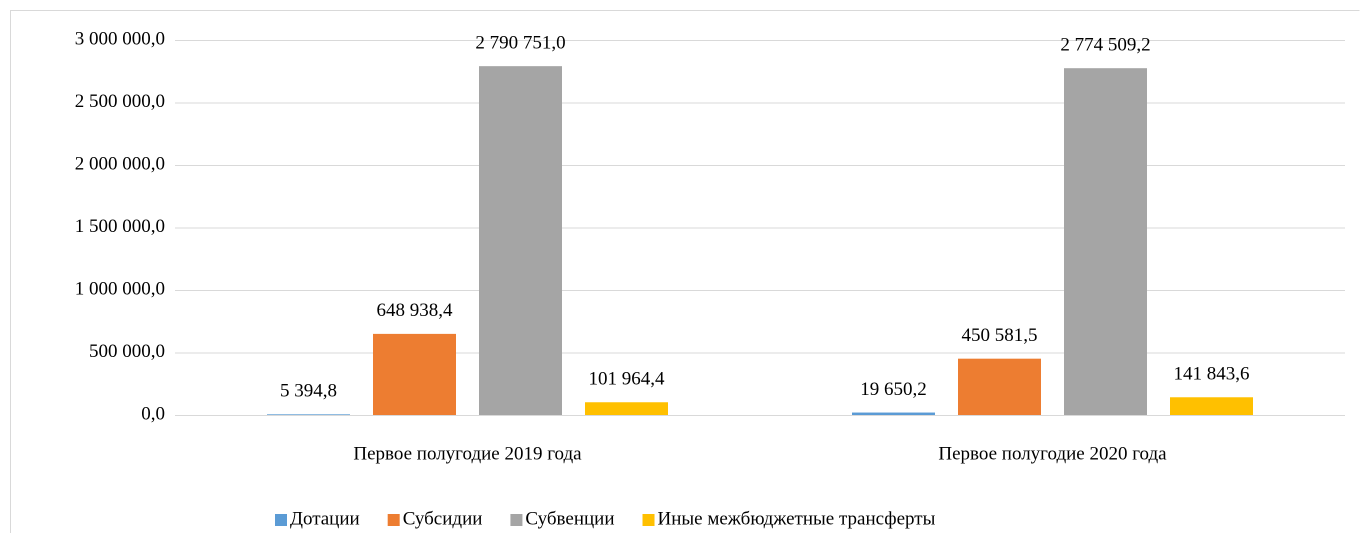 Image resolution: width=1360 pixels, height=533 pixels. I want to click on legend-label: Субвенции, so click(569, 518).